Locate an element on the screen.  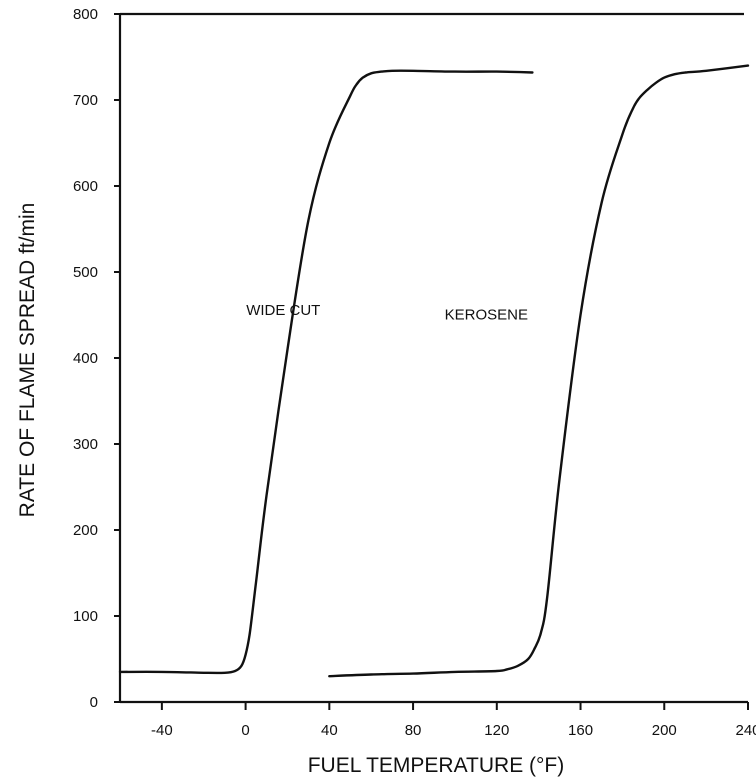
x-ticks: -40 0 40 80 120 160 200 240 is located at coordinates (453, 720).